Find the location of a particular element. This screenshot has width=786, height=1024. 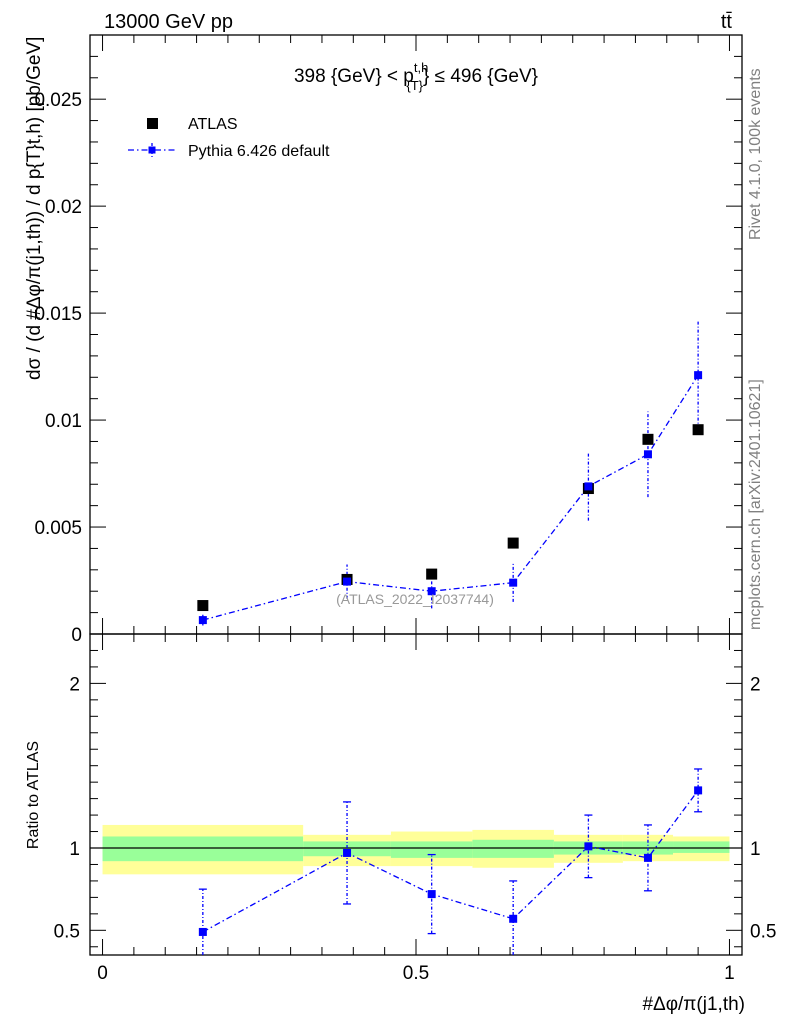

main-ytick-label: 0.005 is located at coordinates (58, 528).